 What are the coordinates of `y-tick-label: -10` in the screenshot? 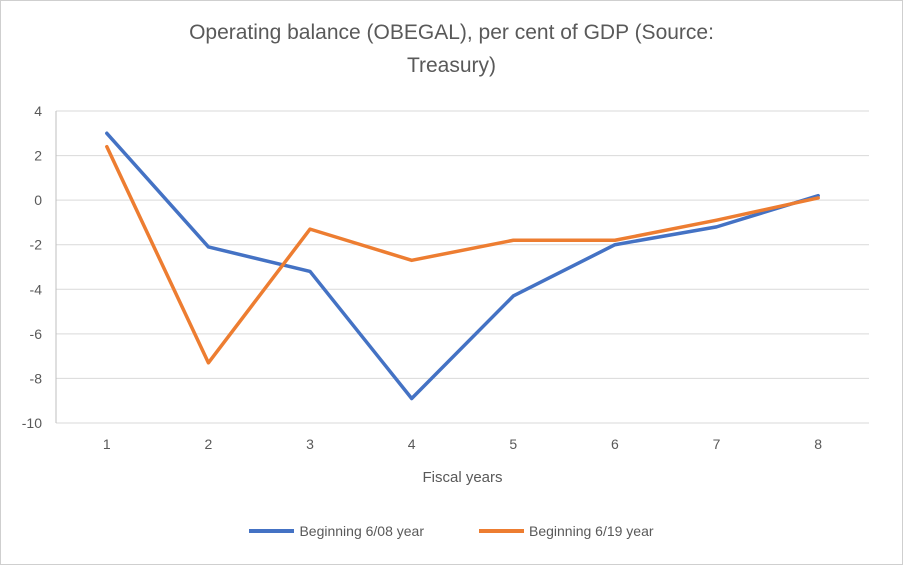 It's located at (32, 423).